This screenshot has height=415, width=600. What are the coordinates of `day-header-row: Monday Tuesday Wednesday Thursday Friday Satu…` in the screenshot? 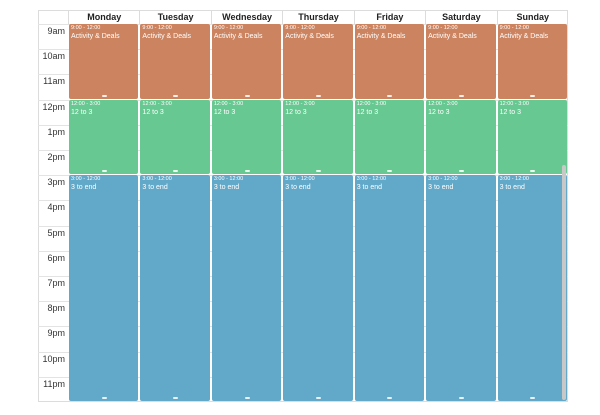 It's located at (318, 17).